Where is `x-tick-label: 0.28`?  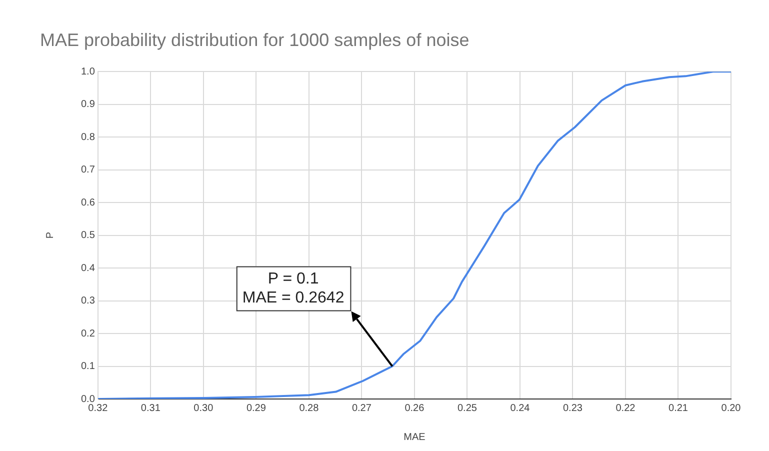 x-tick-label: 0.28 is located at coordinates (309, 408).